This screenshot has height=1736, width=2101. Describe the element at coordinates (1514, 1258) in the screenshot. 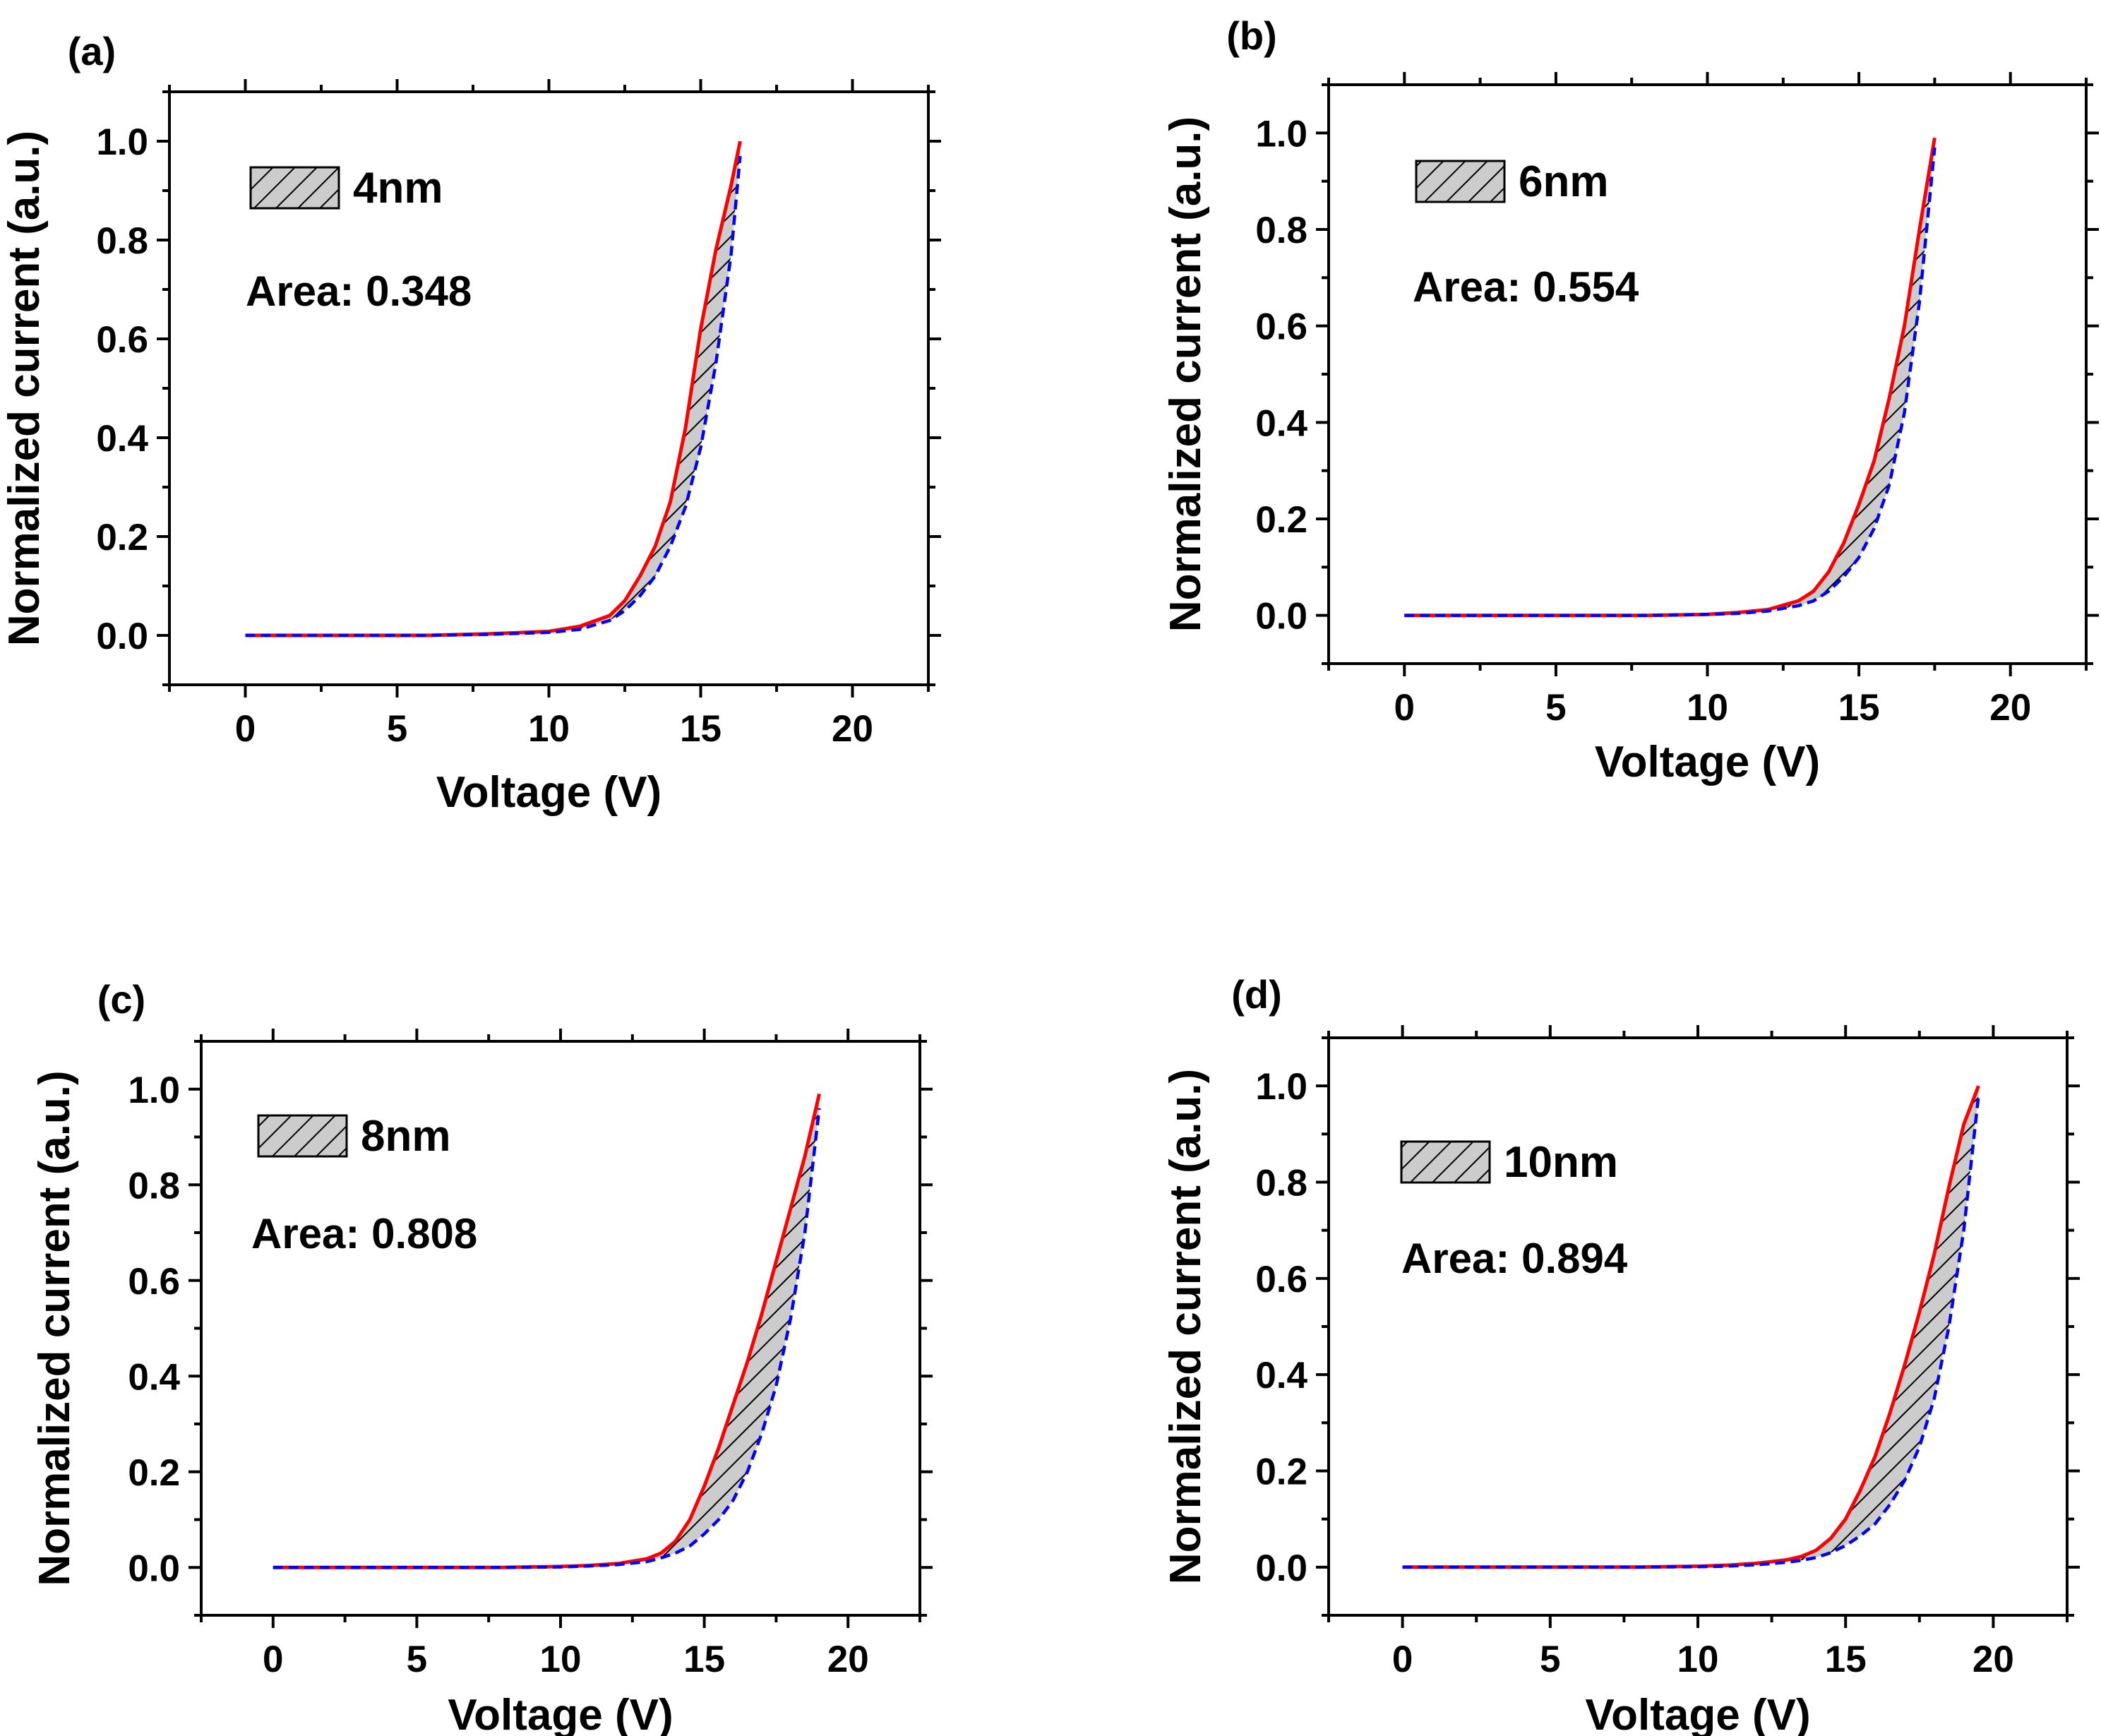

I see `area-annotation: Area: 0.894` at that location.